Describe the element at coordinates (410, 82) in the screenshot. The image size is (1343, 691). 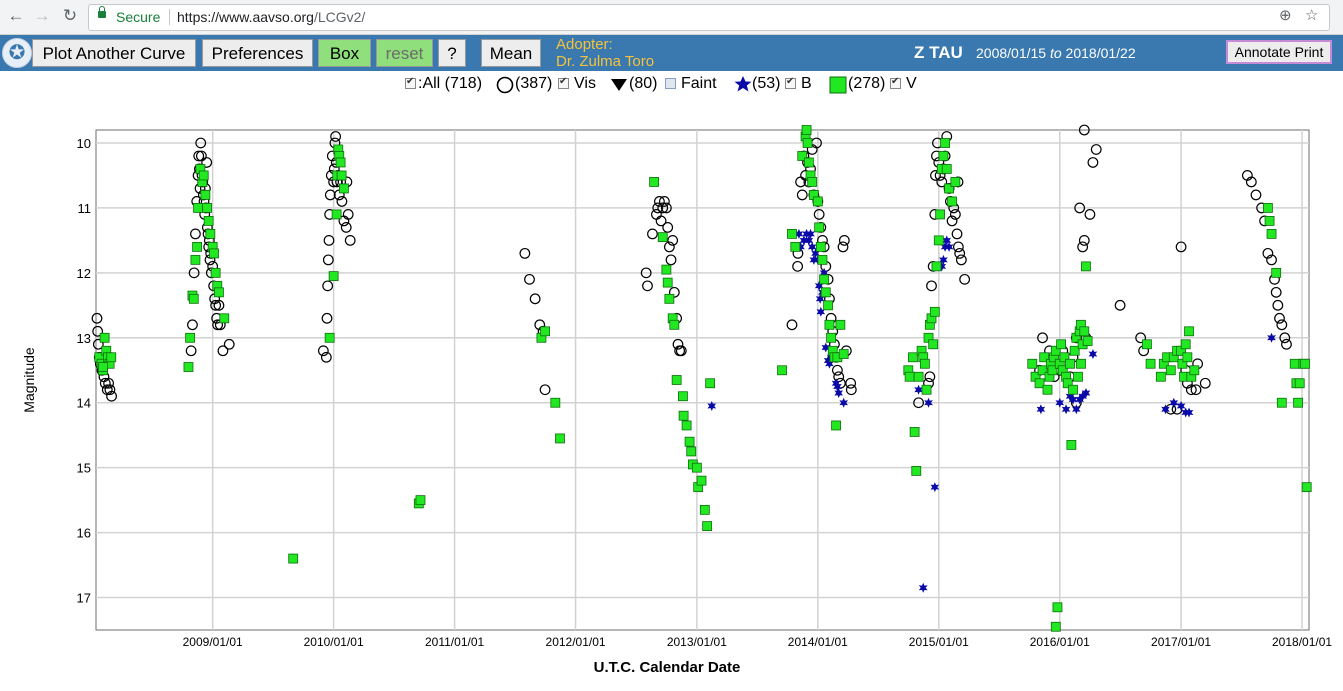
I see `all-checkbox` at that location.